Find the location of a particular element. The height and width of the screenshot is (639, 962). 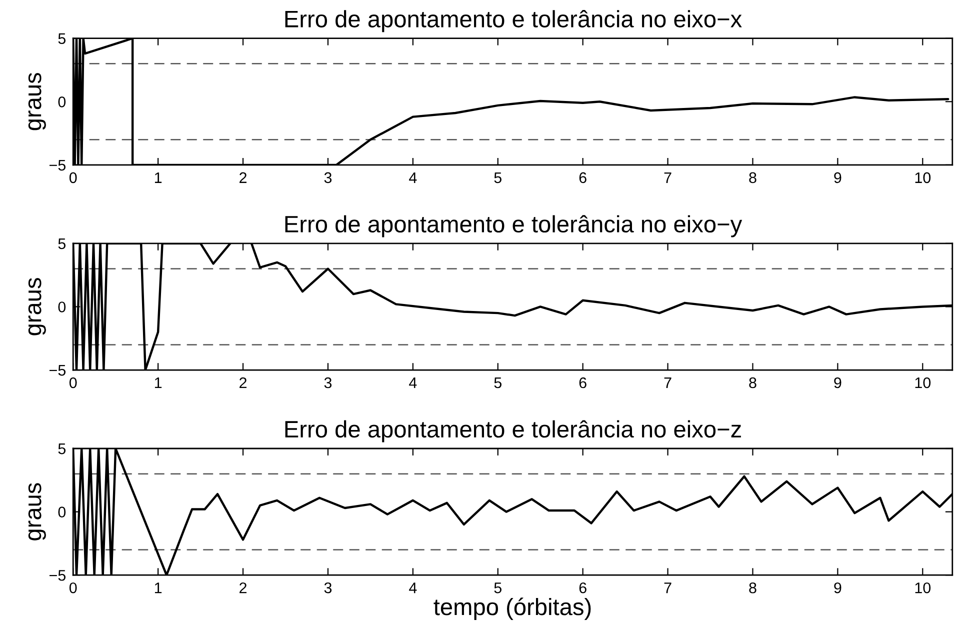

chart-title: Erro de apontamento e tolerância no eixo−x is located at coordinates (513, 21).